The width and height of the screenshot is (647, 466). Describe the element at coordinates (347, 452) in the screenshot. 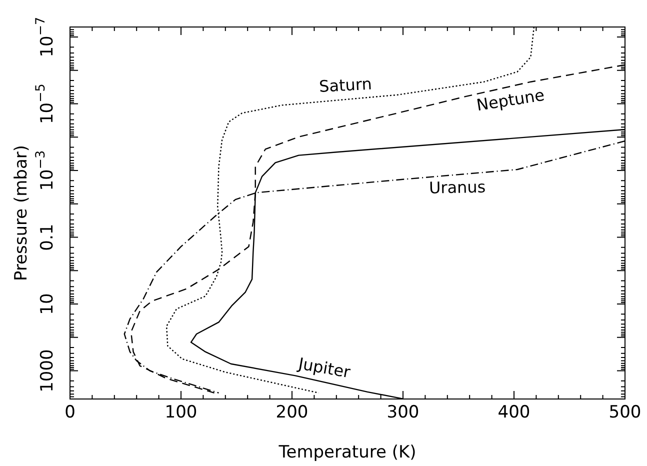

I see `x-axis-title: Temperature (K)` at that location.